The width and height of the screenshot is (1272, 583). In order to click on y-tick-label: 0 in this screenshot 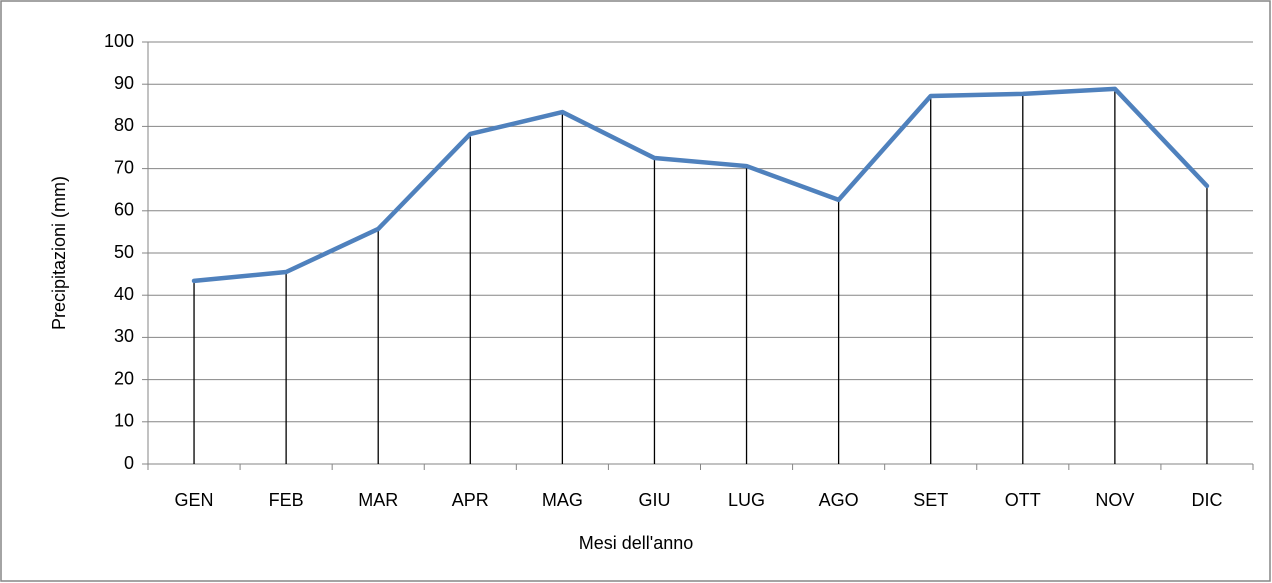, I will do `click(129, 463)`.